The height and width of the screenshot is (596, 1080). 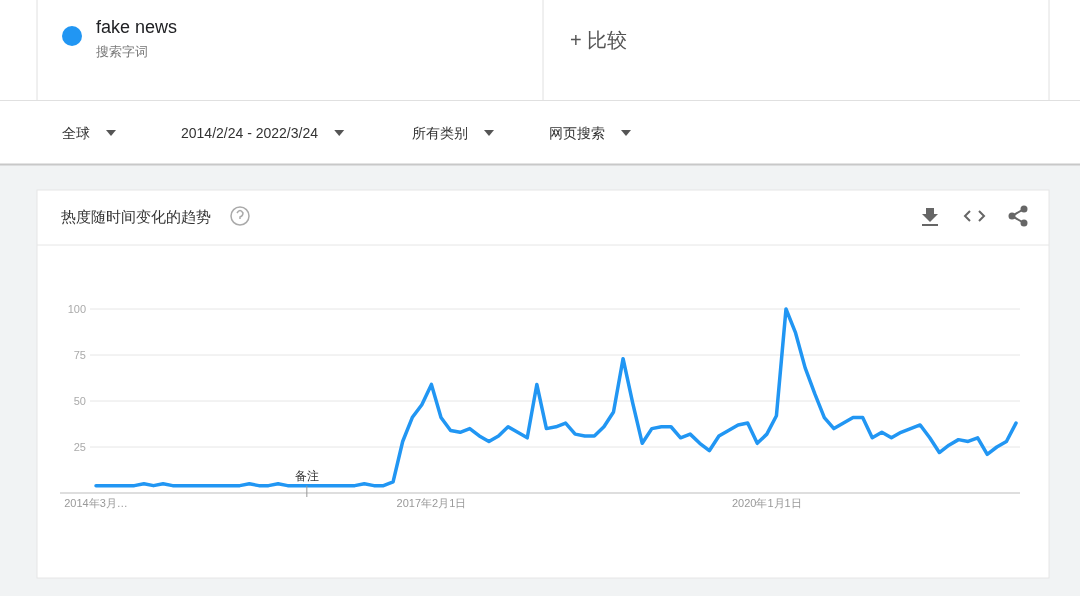 I want to click on text: 2014/2/24 - 2022/3/24, so click(x=250, y=133).